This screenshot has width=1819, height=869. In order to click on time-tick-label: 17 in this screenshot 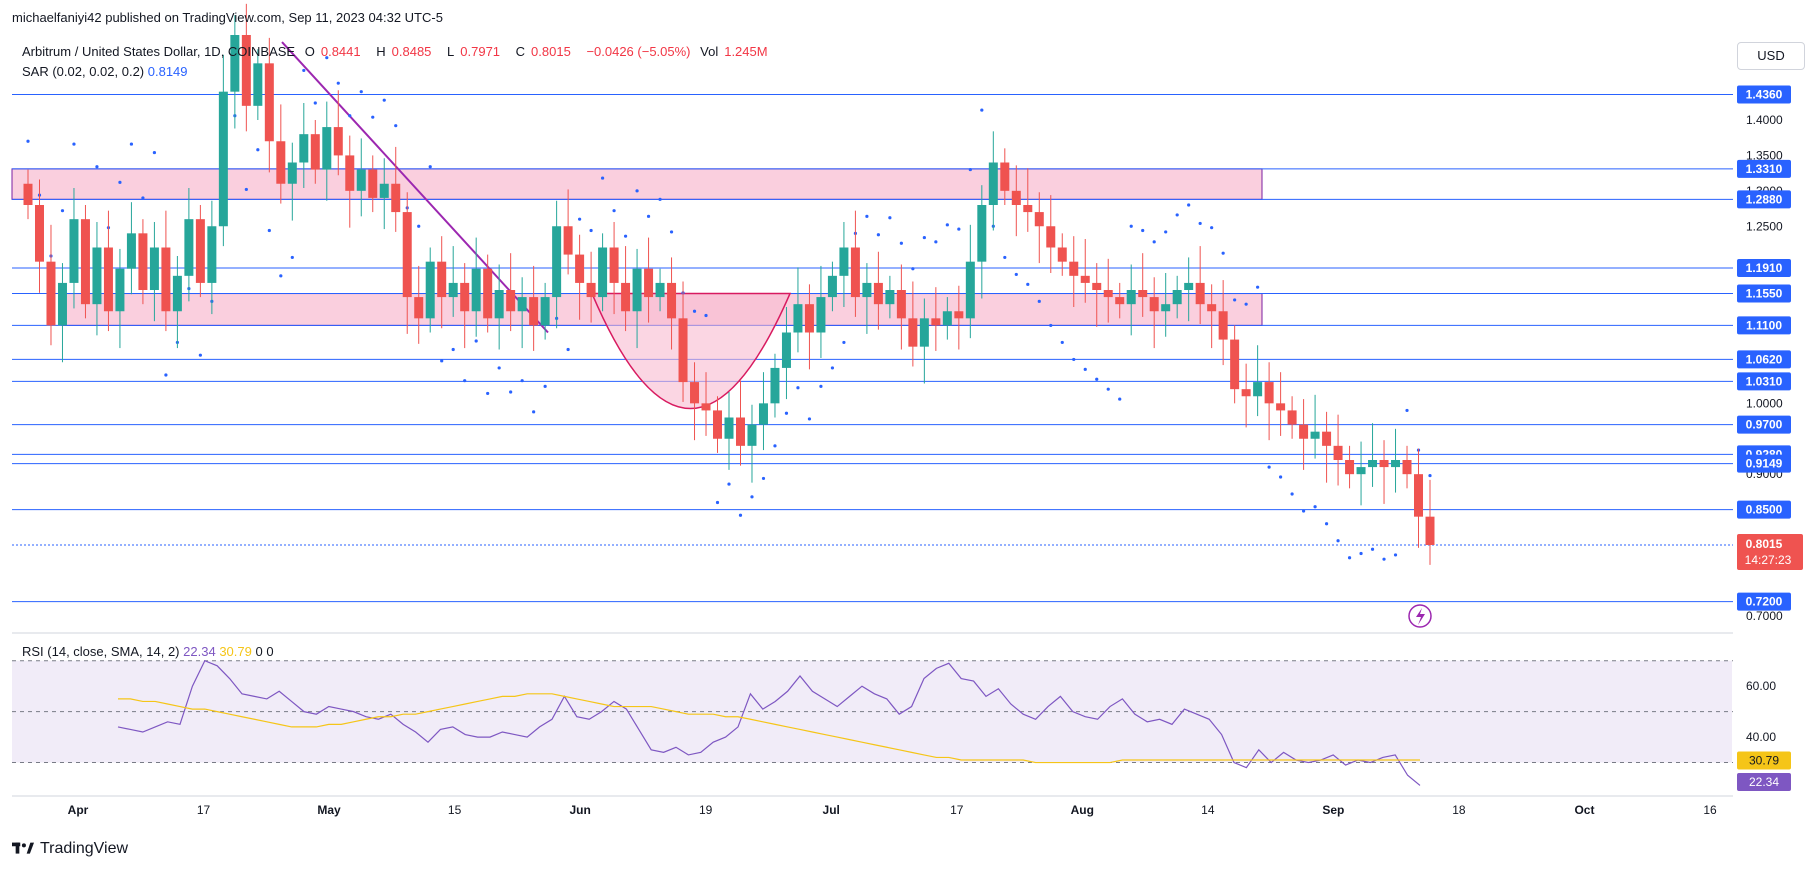, I will do `click(204, 810)`.